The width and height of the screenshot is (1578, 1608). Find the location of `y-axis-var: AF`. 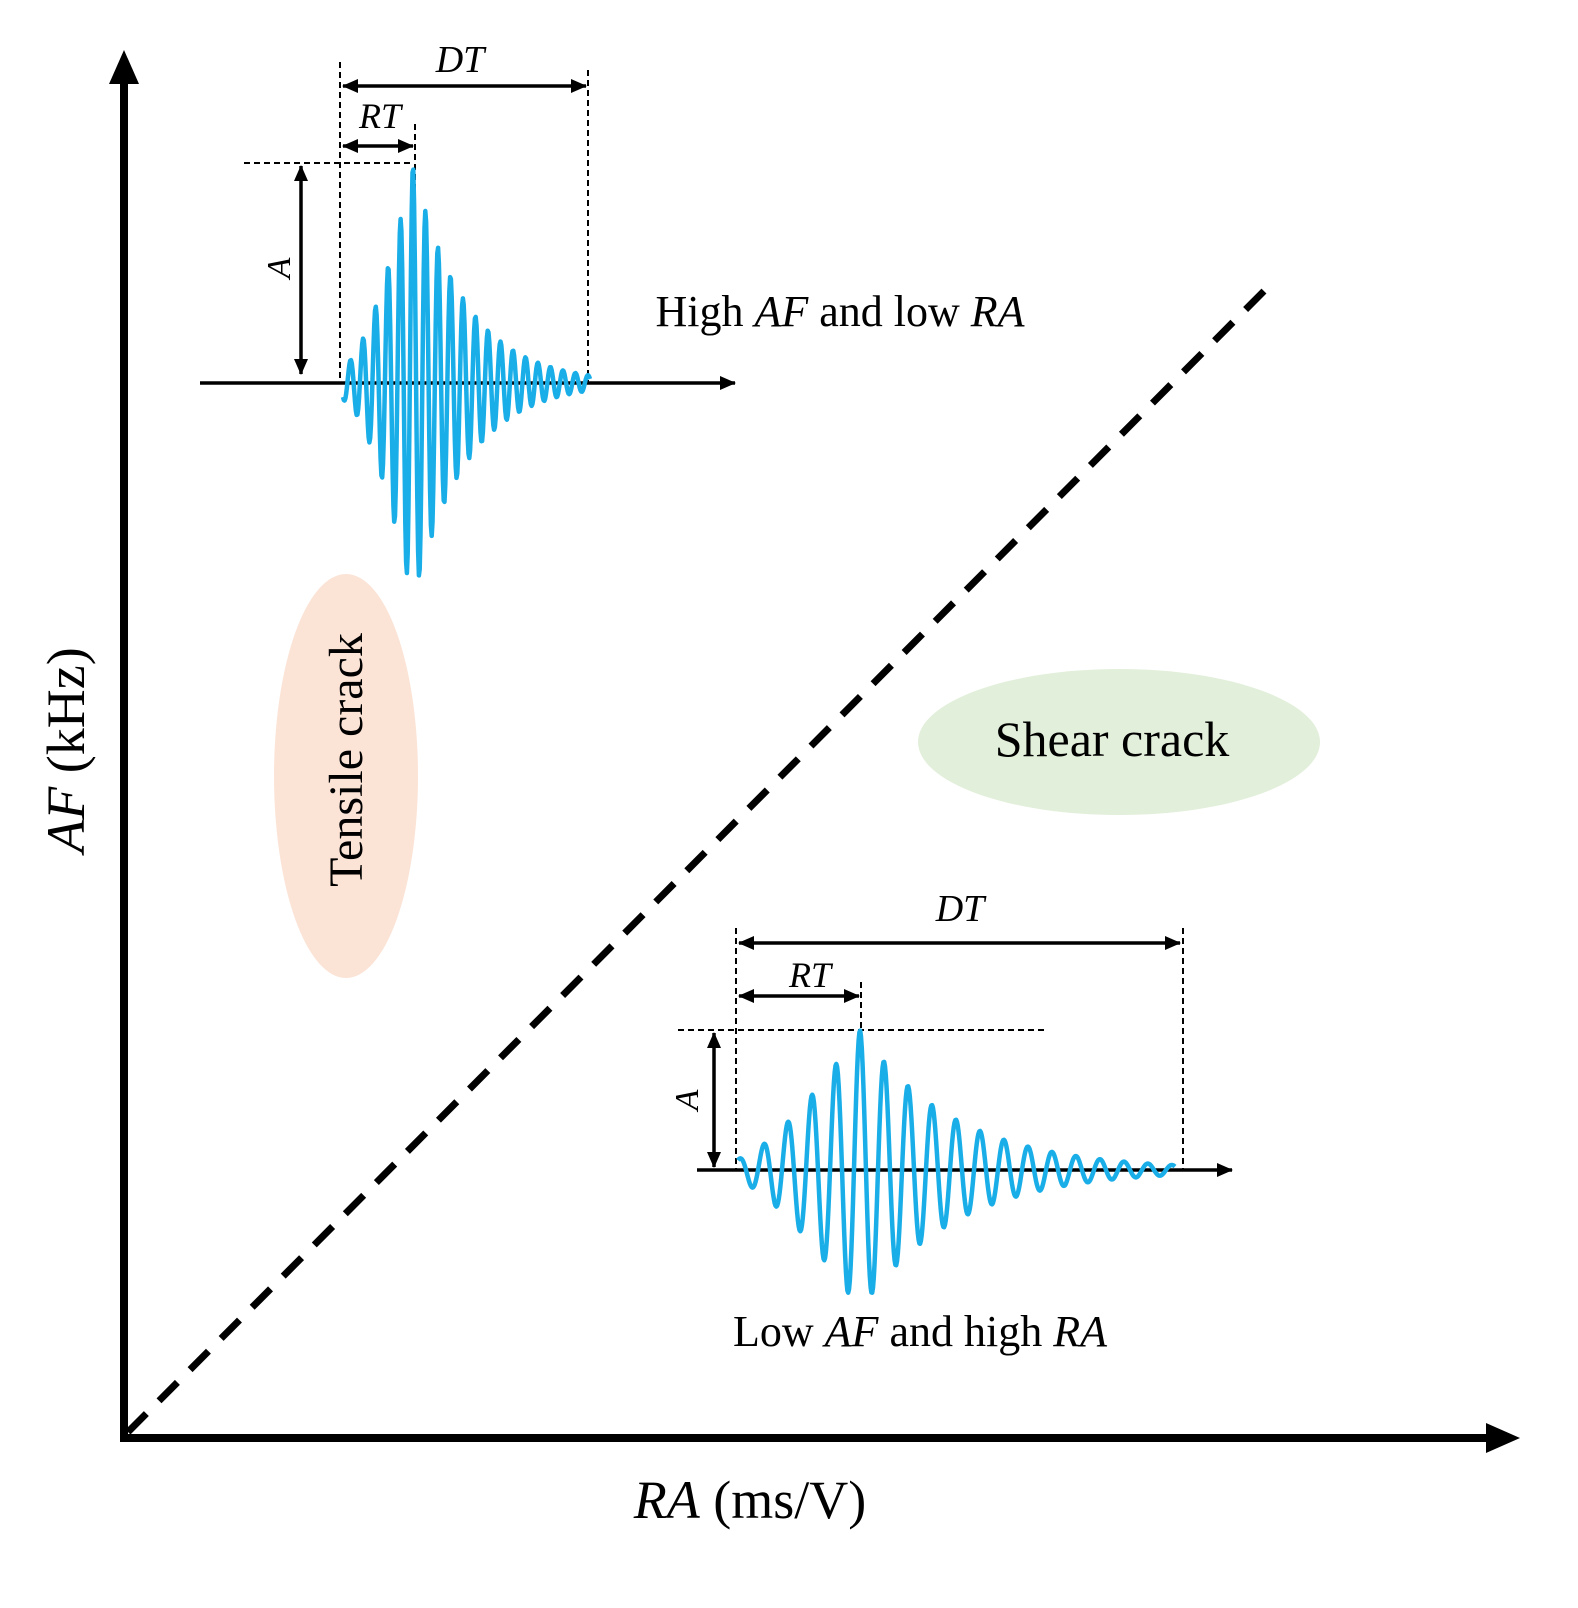

y-axis-var: AF is located at coordinates (66, 821).